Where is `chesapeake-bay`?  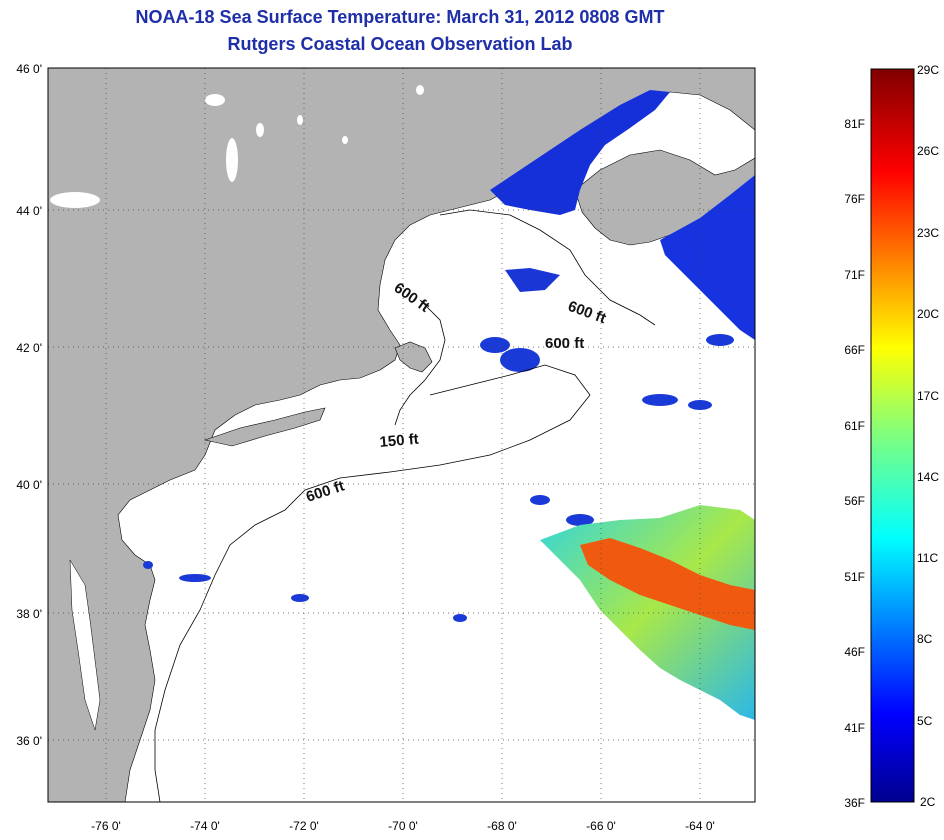
chesapeake-bay is located at coordinates (85, 645).